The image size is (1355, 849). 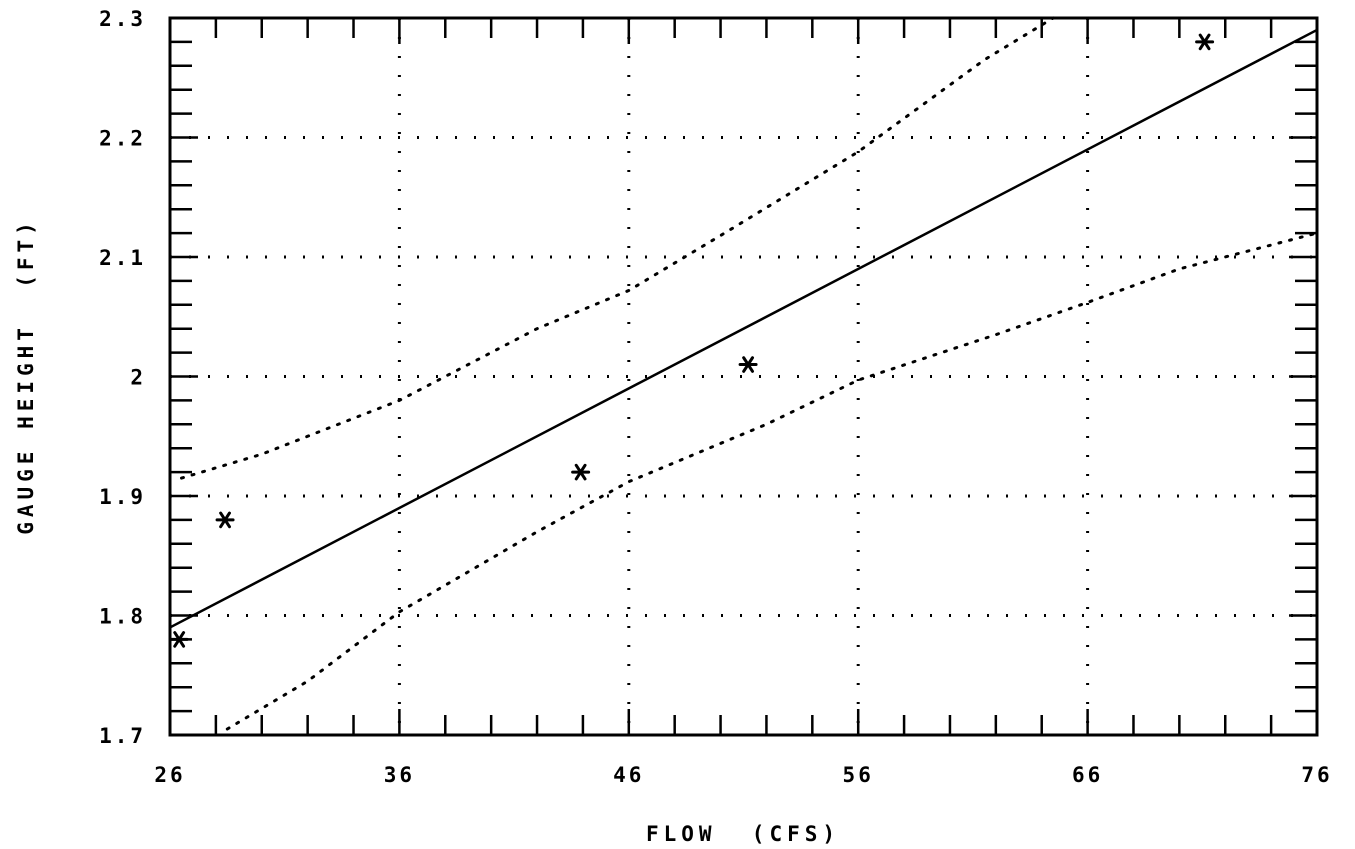 What do you see at coordinates (122, 139) in the screenshot?
I see `y-tick-label: 2.2` at bounding box center [122, 139].